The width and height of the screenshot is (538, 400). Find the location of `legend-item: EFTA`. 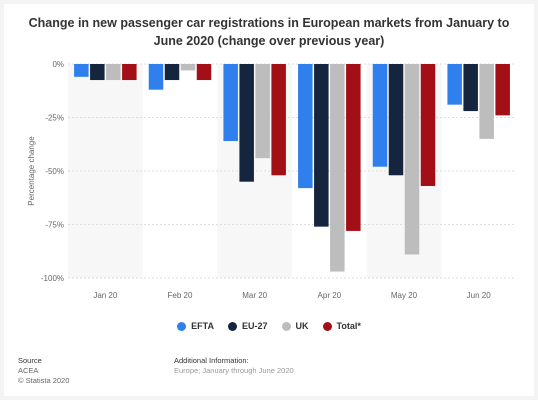

legend-item: EFTA is located at coordinates (195, 326).